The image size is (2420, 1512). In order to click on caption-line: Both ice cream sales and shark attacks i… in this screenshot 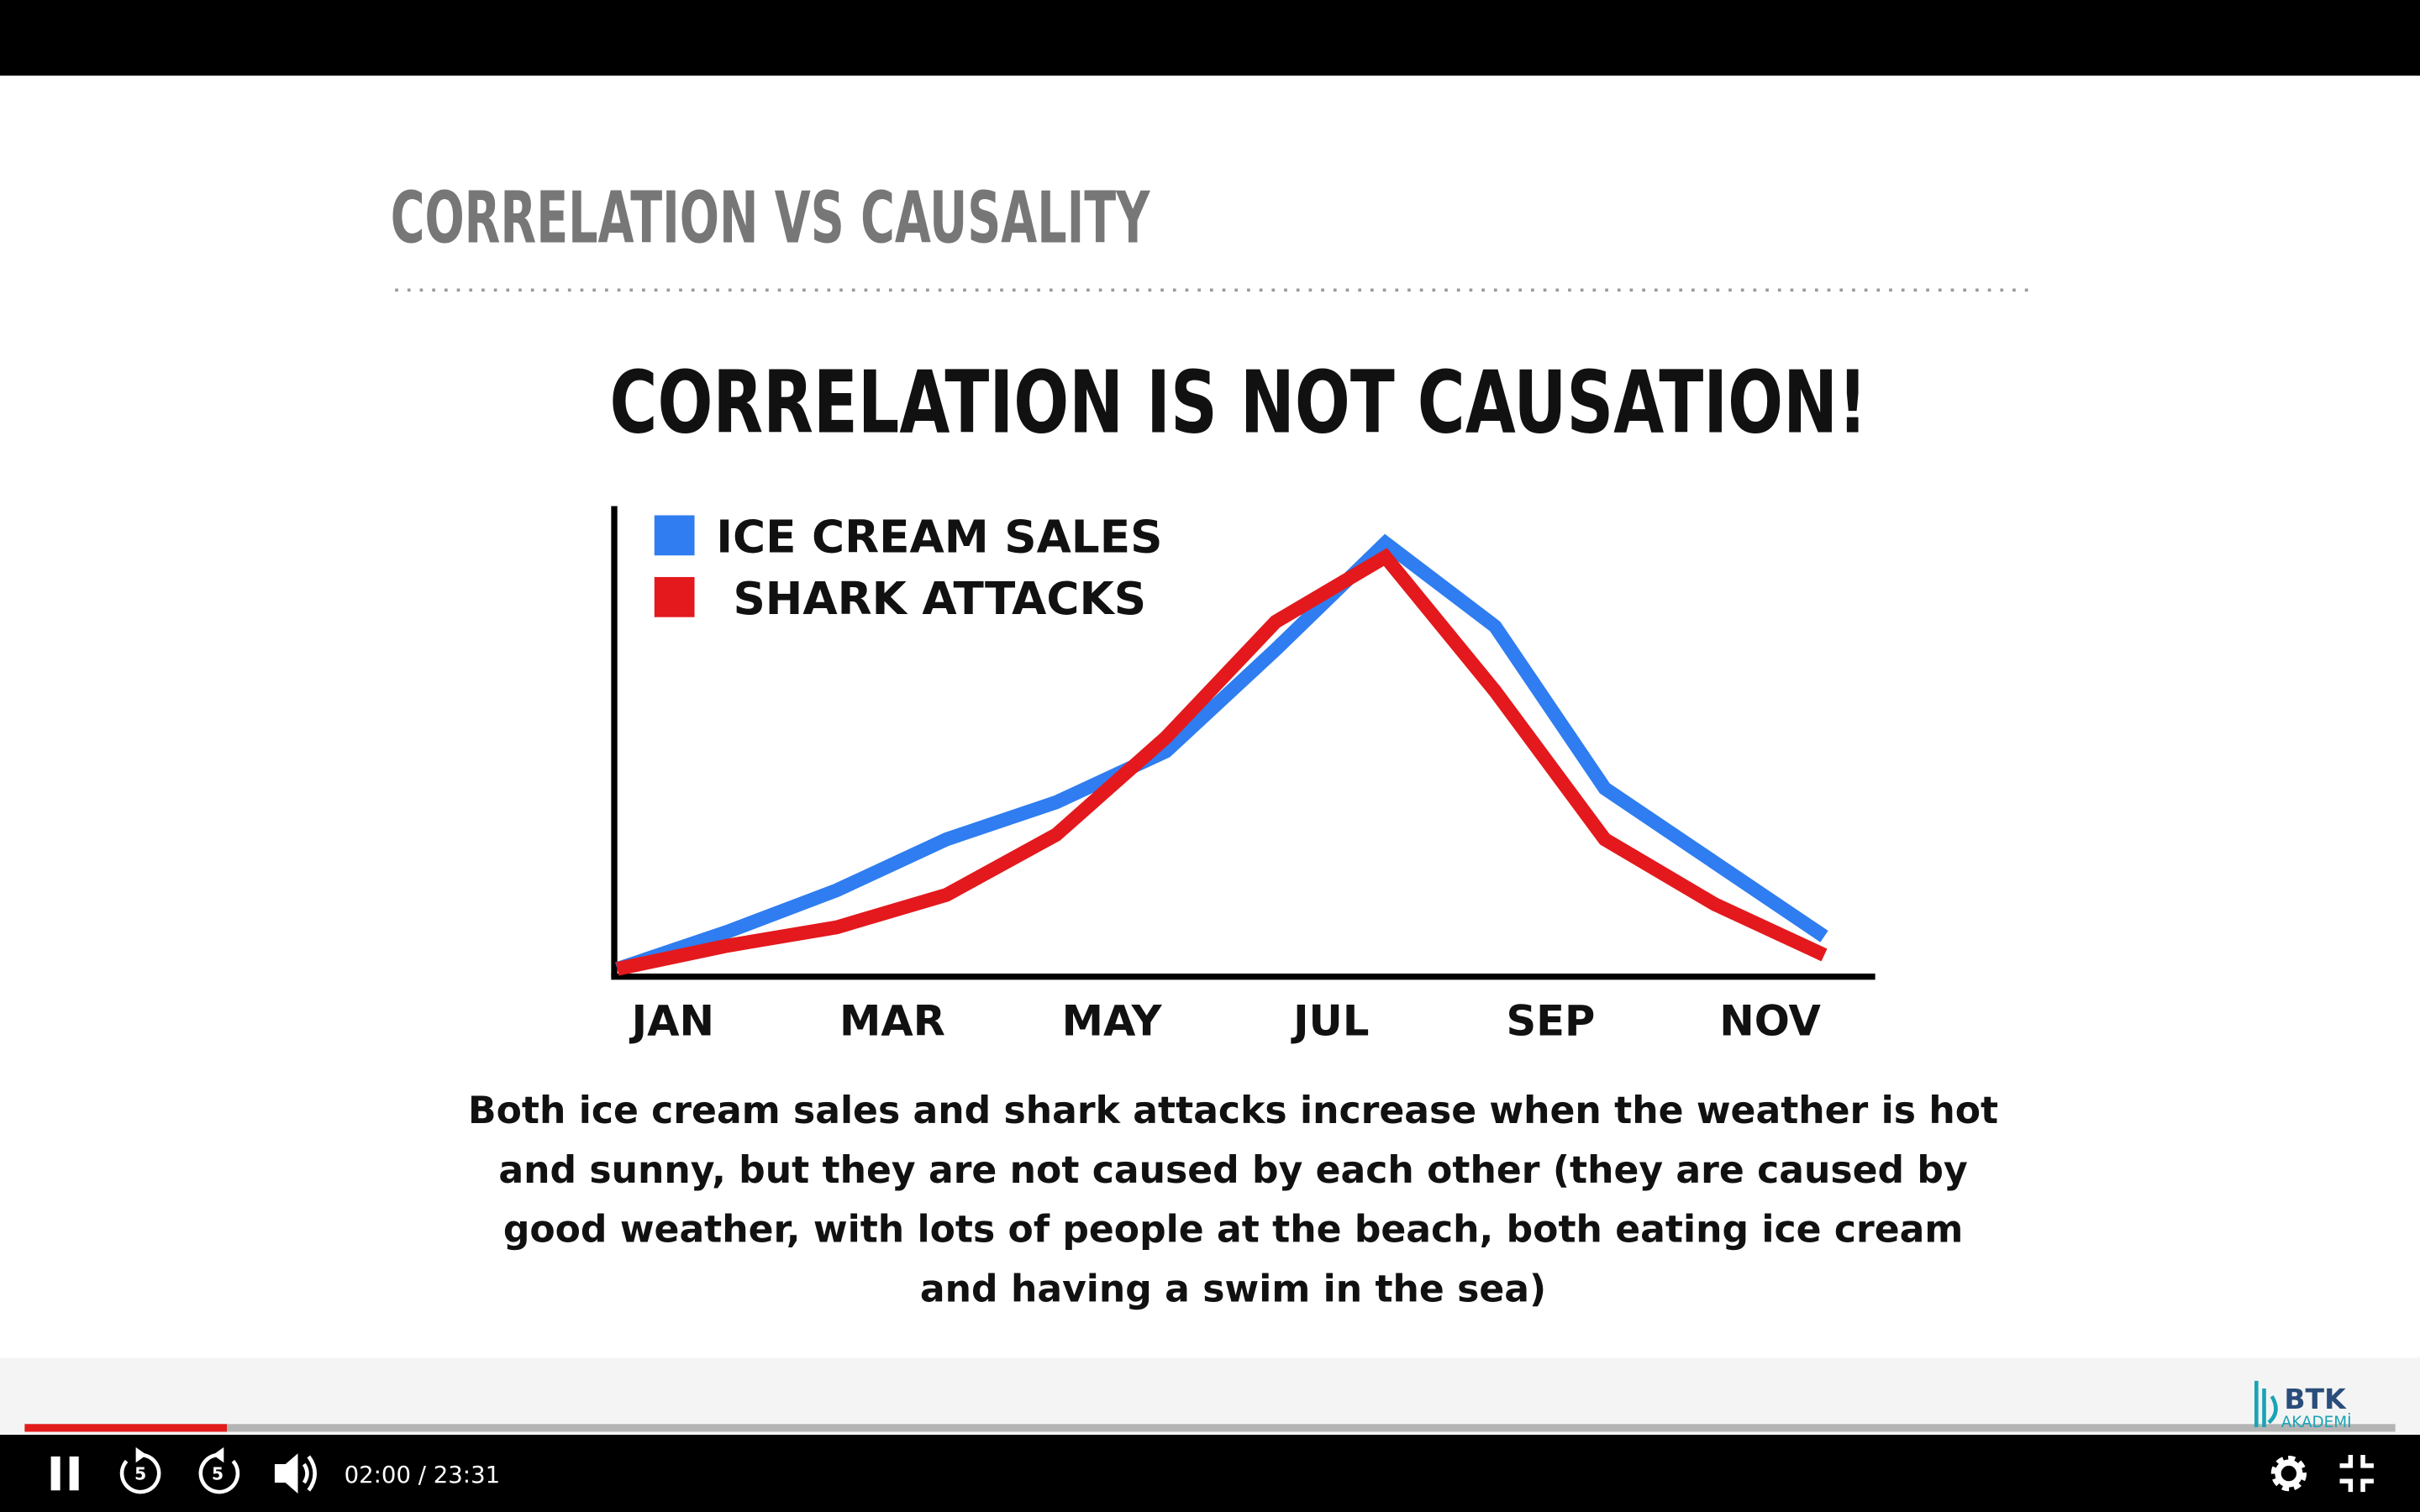, I will do `click(1233, 1110)`.